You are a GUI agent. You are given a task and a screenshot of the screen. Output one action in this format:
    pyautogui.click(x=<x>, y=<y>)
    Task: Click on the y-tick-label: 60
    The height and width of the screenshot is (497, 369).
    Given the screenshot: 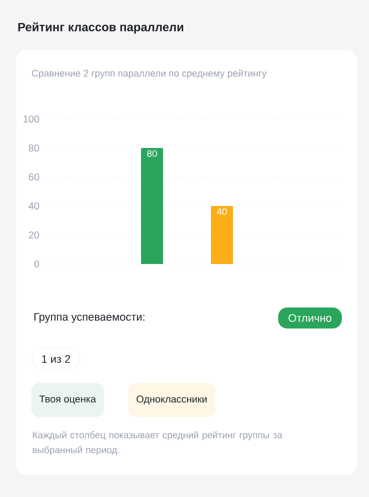 What is the action you would take?
    pyautogui.click(x=34, y=177)
    